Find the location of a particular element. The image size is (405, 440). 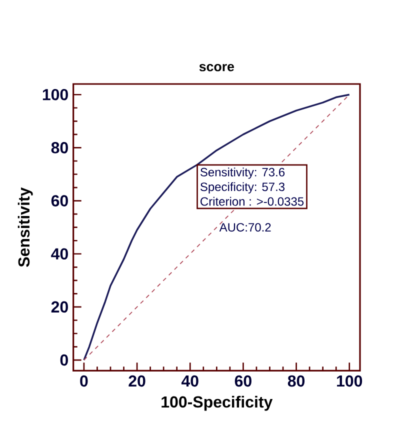

y-tick-label: 60 is located at coordinates (59, 200).